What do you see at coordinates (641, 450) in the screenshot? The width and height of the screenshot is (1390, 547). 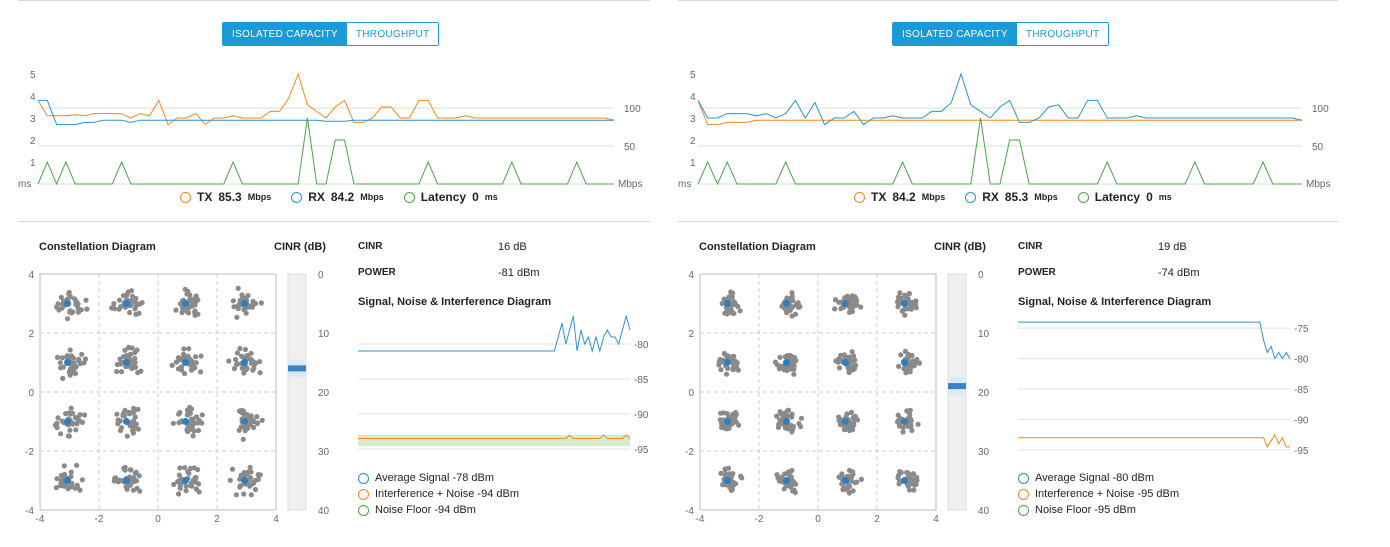 I see `sni-axis-tick: -95` at bounding box center [641, 450].